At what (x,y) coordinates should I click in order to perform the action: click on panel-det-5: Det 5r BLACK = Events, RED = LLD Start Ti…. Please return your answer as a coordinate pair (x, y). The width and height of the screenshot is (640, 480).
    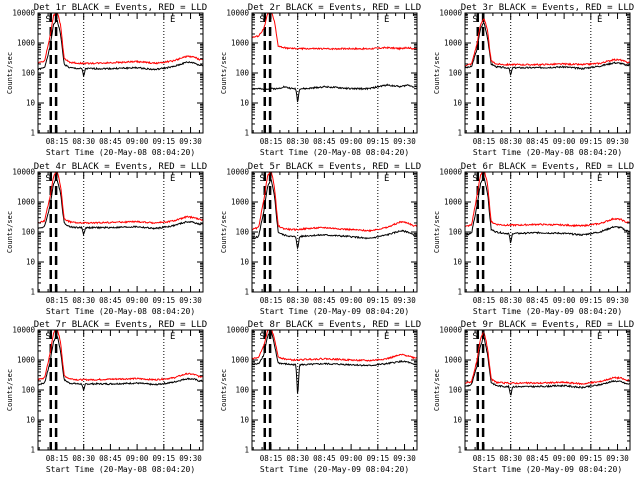
    Looking at the image, I should click on (320, 239).